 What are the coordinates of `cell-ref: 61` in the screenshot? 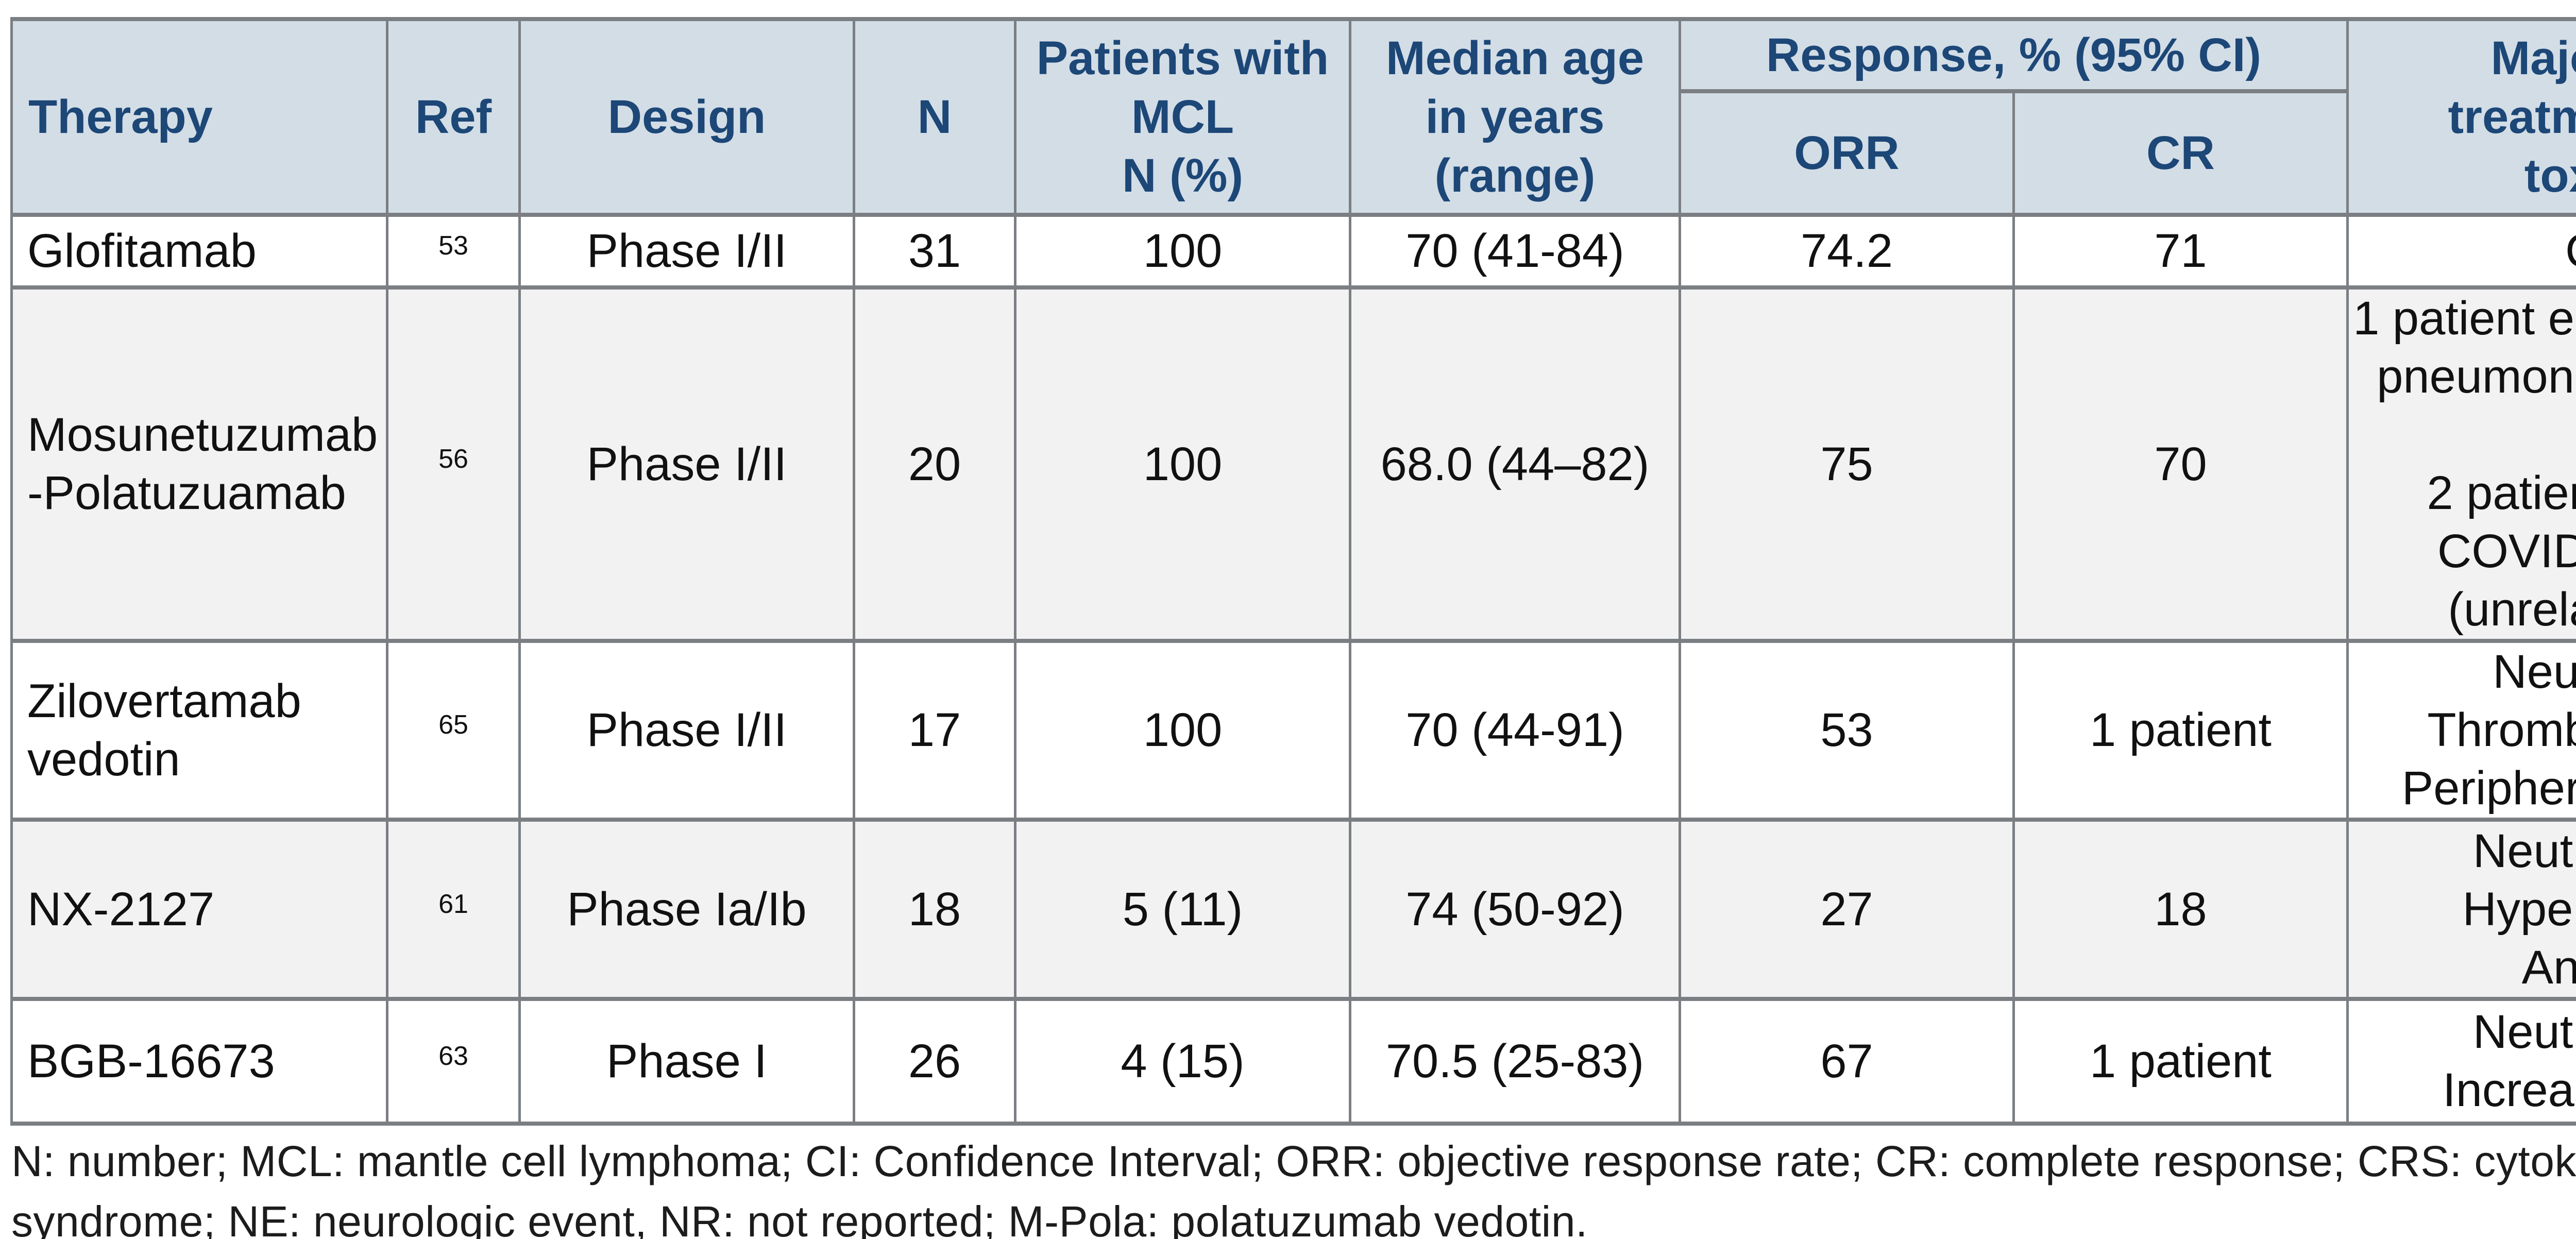 It's located at (453, 909).